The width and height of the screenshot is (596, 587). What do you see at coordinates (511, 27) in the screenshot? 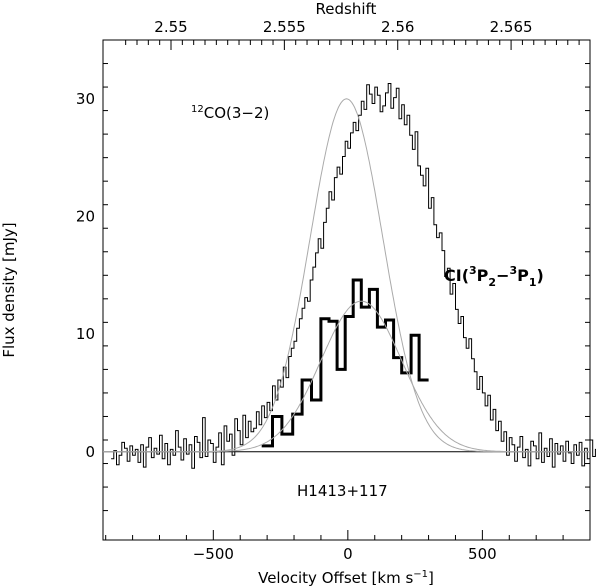
I see `top-tick-label: 2.565` at bounding box center [511, 27].